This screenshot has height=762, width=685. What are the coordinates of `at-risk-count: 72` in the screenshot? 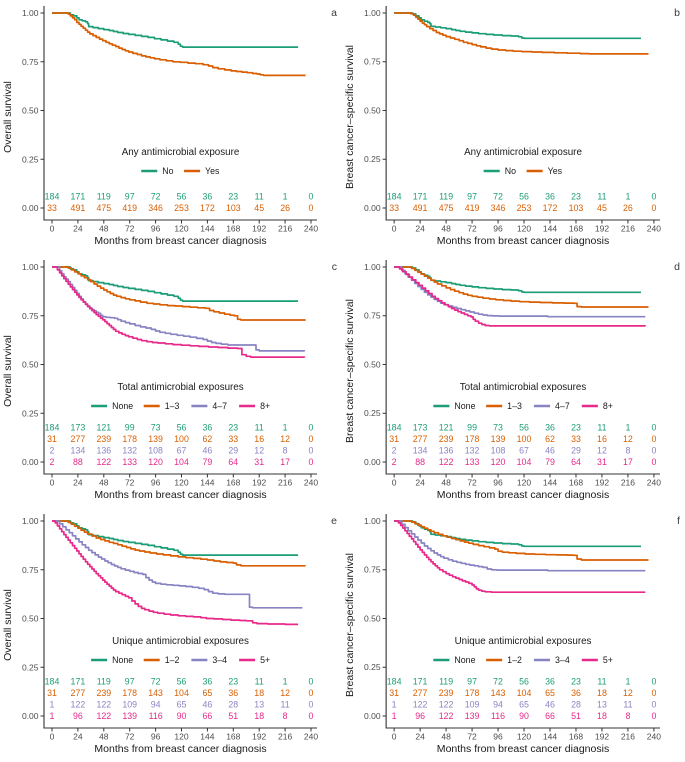 It's located at (498, 682).